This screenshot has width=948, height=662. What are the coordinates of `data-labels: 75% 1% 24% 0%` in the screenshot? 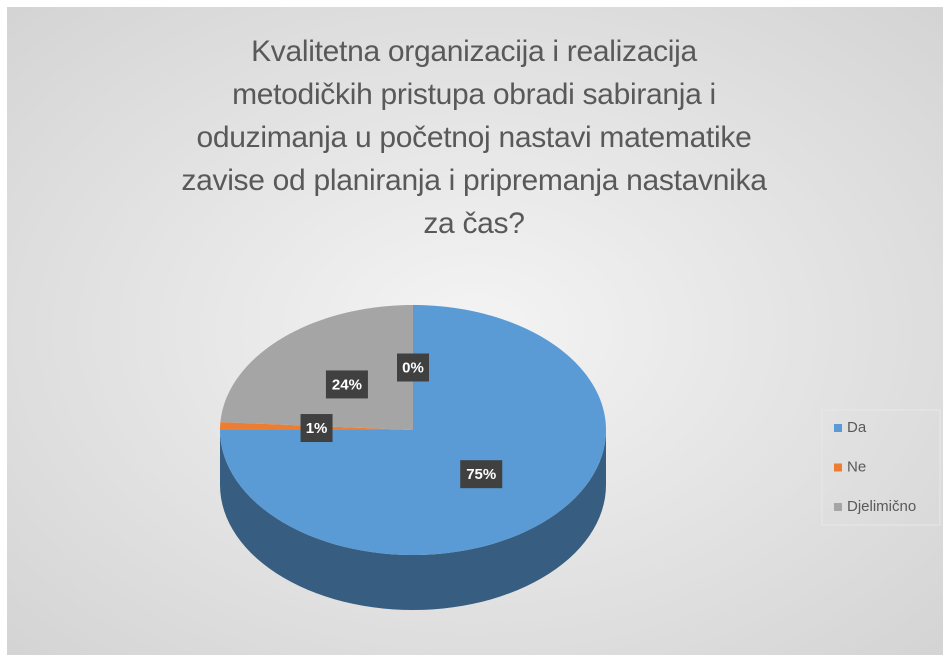 It's located at (401, 421).